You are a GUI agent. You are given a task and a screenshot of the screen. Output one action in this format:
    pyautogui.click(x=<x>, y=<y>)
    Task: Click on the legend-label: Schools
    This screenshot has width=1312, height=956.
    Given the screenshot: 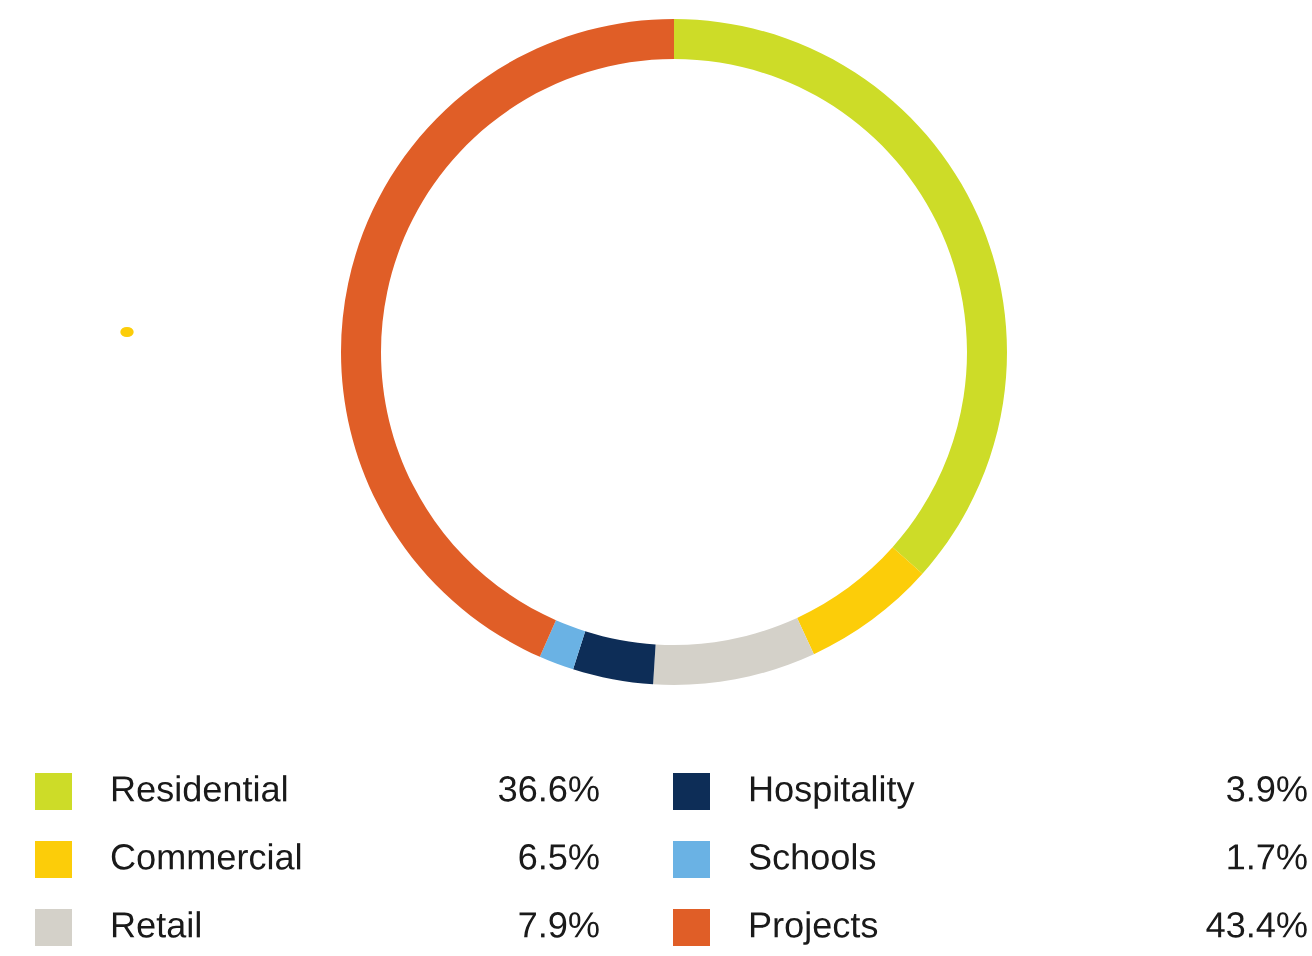 What is the action you would take?
    pyautogui.click(x=812, y=856)
    